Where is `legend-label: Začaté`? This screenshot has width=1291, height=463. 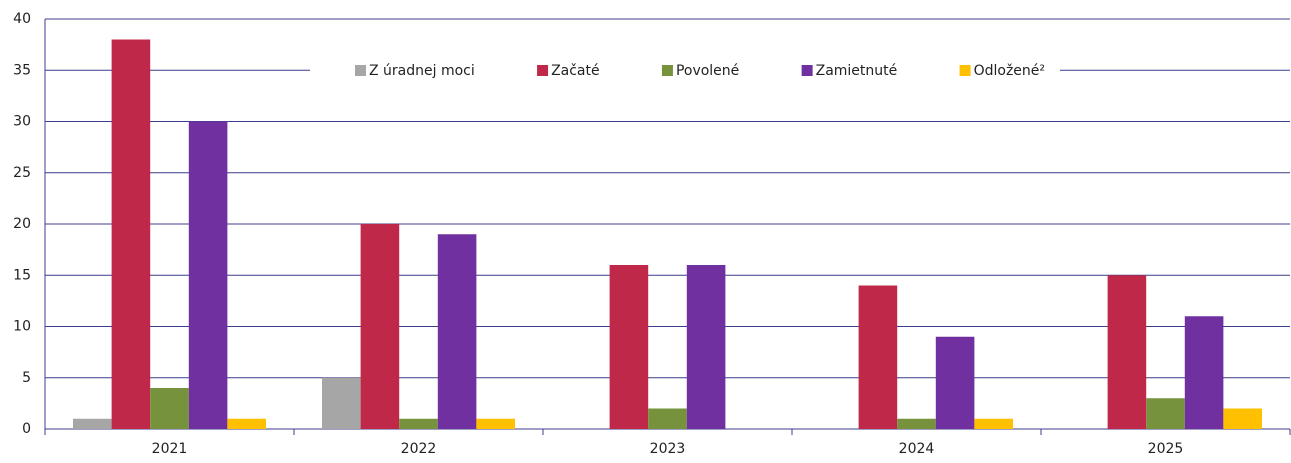 legend-label: Začaté is located at coordinates (575, 71).